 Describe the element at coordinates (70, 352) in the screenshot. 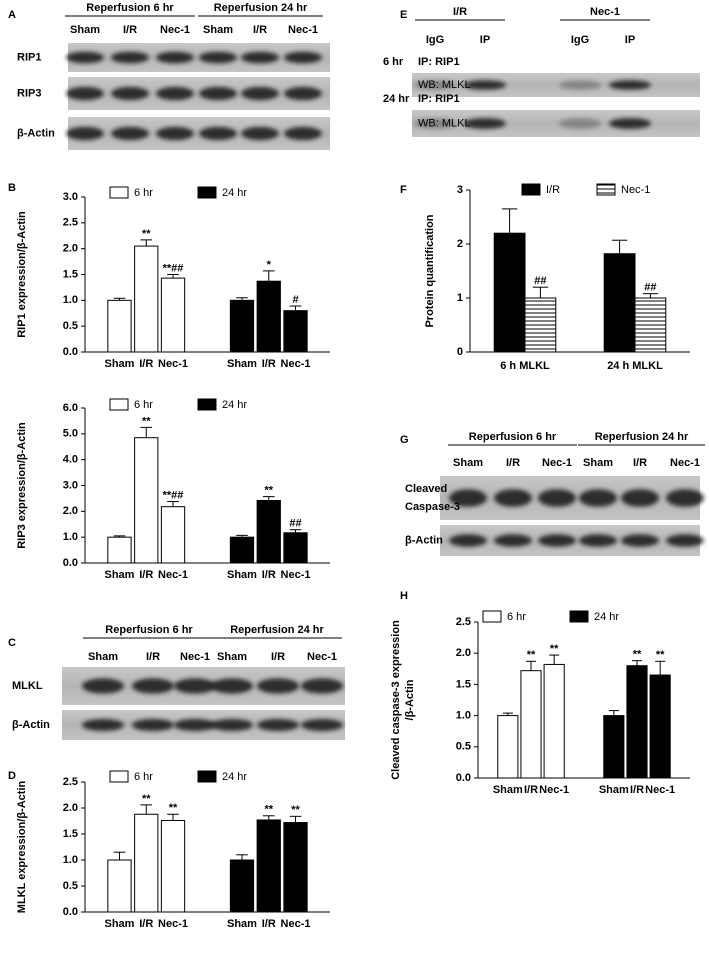

I see `y-tick-label: 0.0` at that location.